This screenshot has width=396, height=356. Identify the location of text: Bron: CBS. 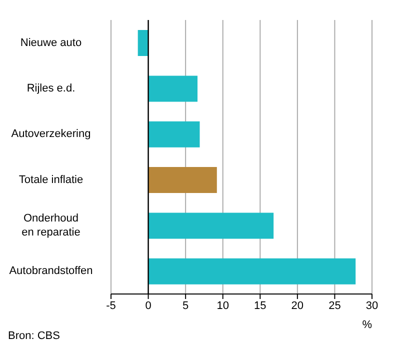
(34, 336).